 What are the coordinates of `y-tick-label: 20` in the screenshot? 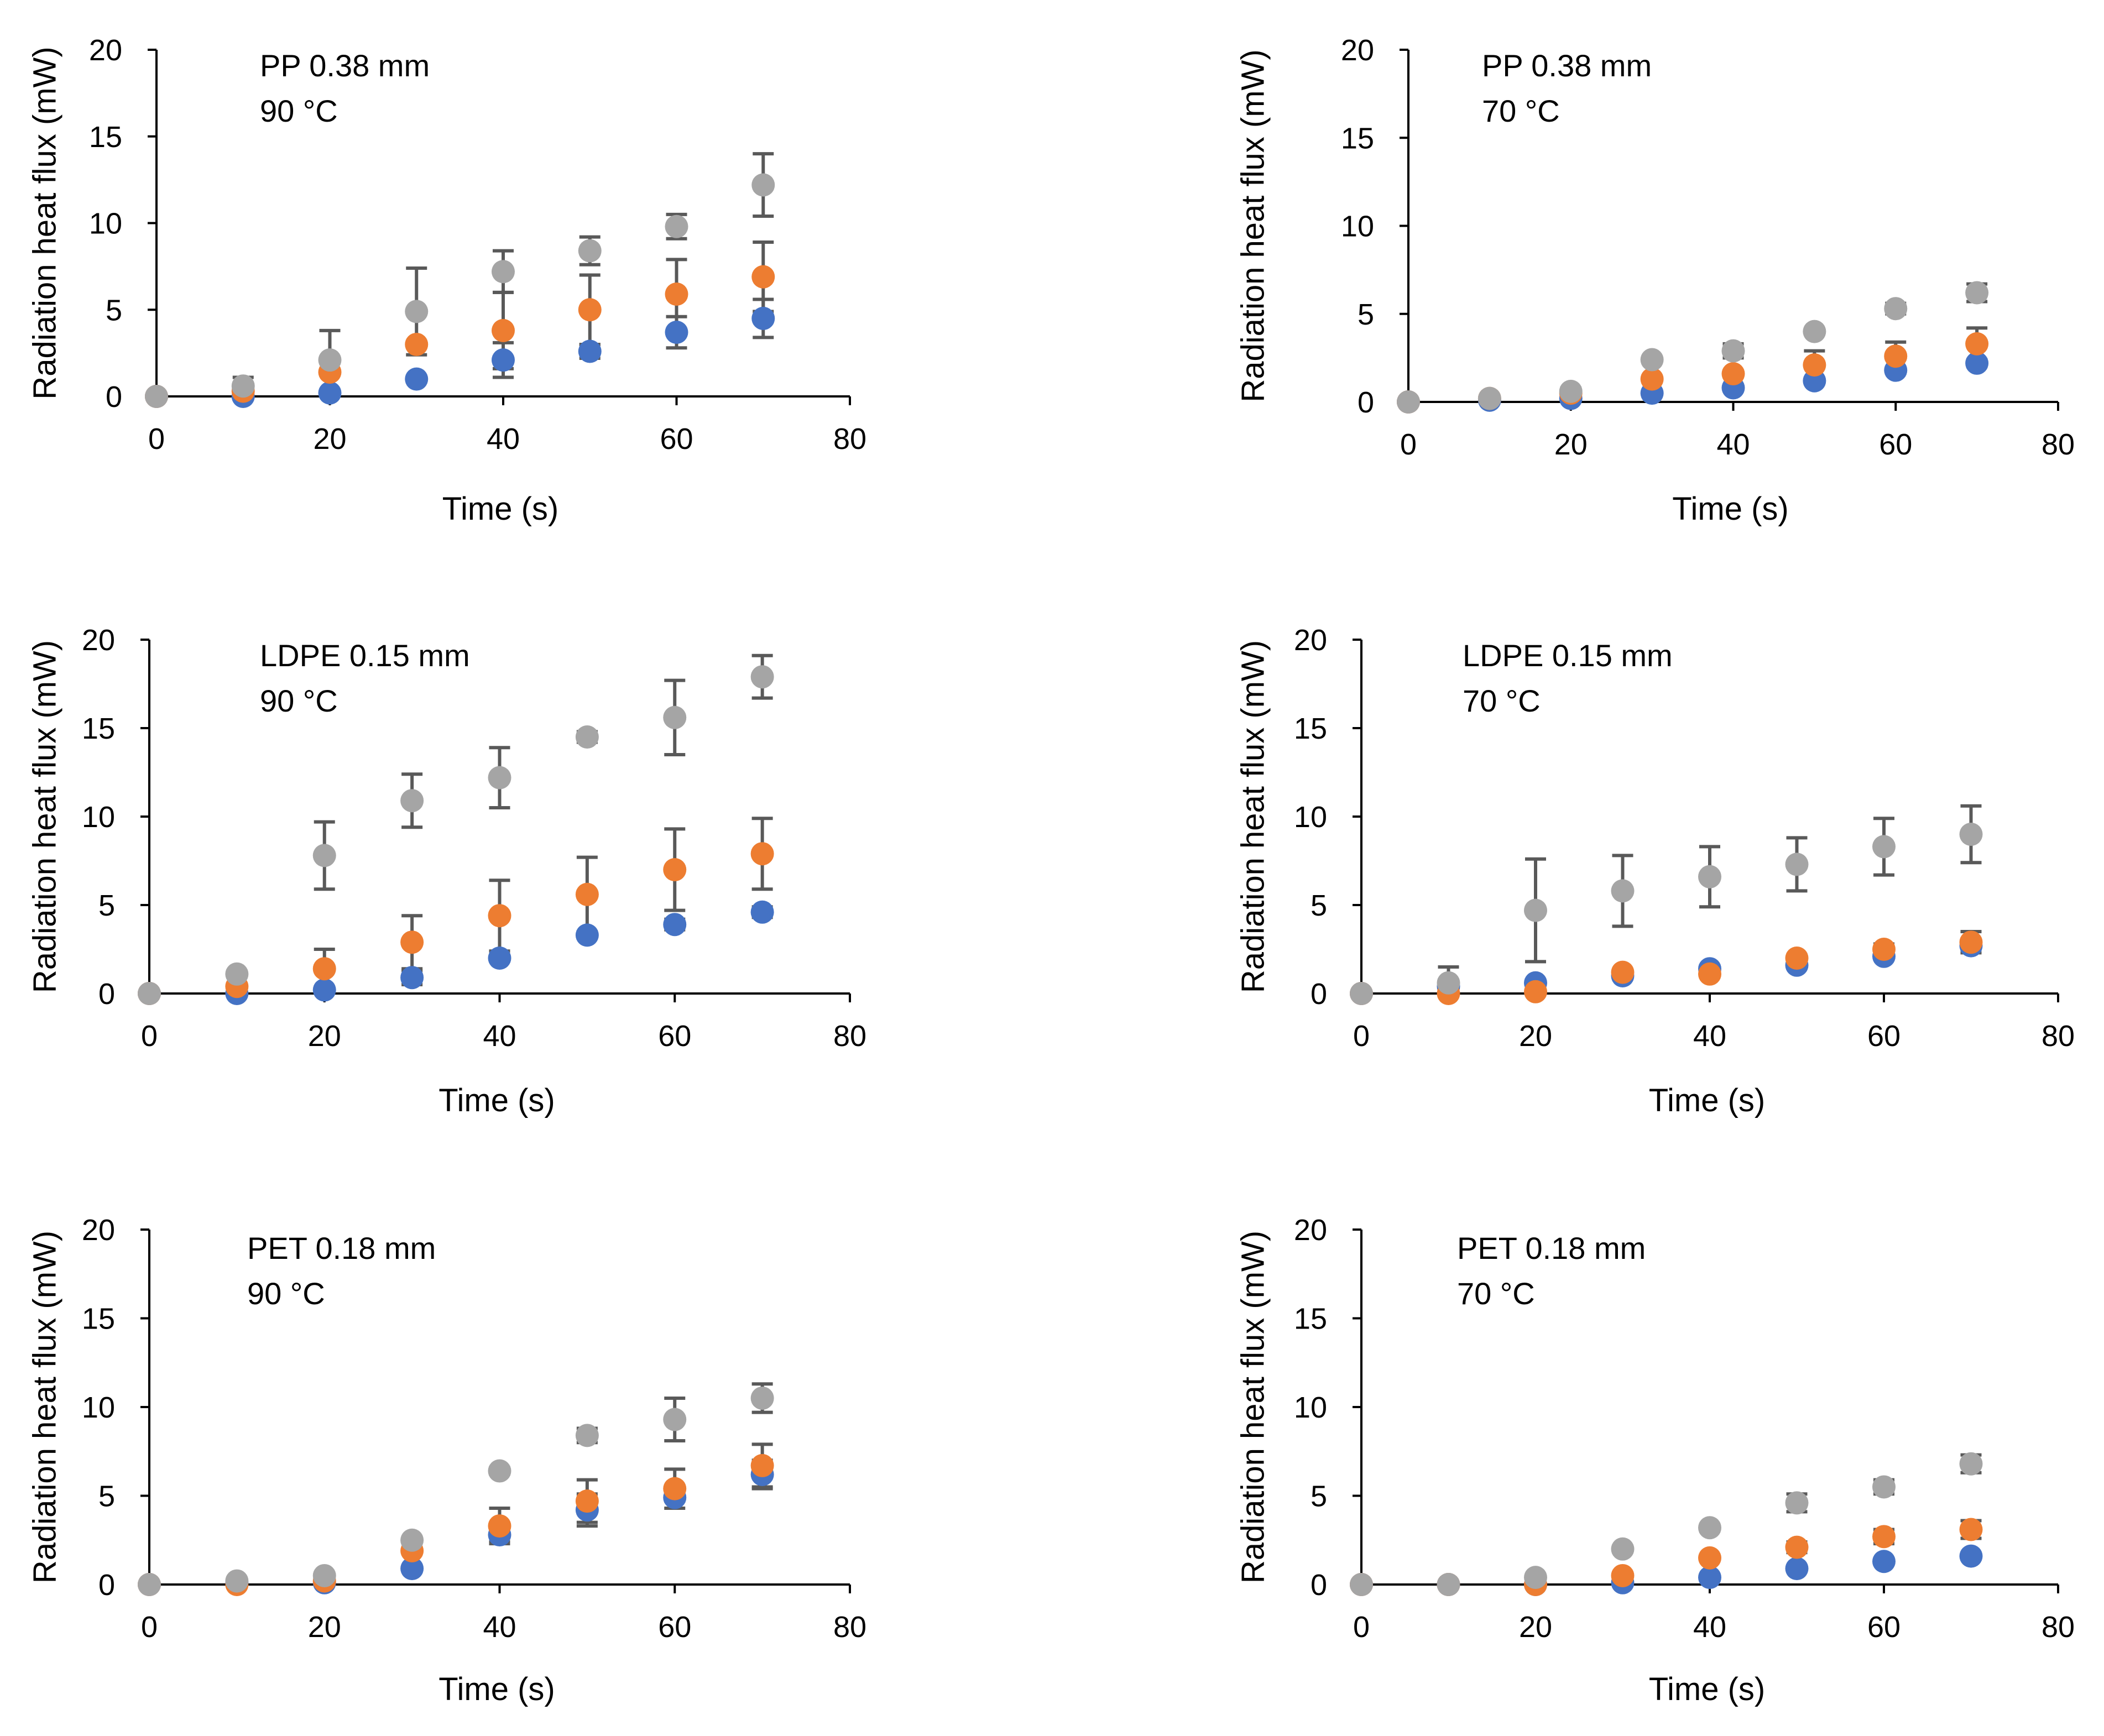 It's located at (105, 51).